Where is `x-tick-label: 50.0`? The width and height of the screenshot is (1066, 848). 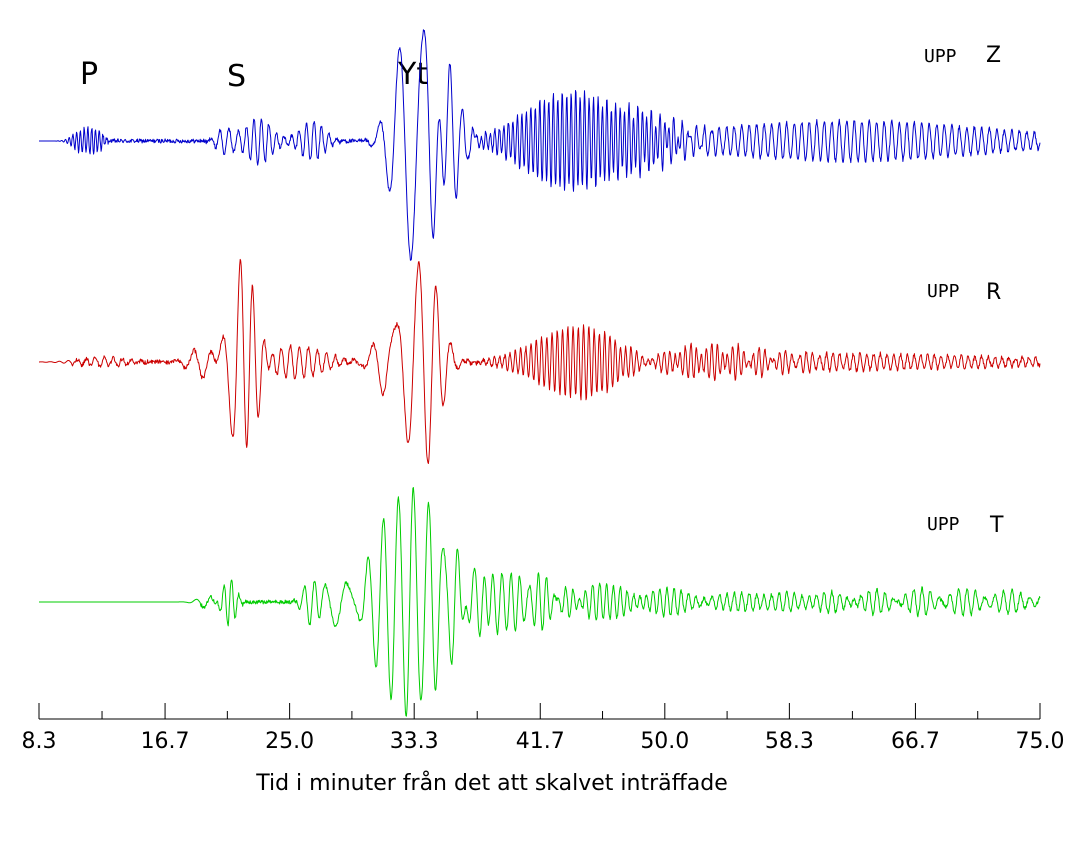
x-tick-label: 50.0 is located at coordinates (664, 741).